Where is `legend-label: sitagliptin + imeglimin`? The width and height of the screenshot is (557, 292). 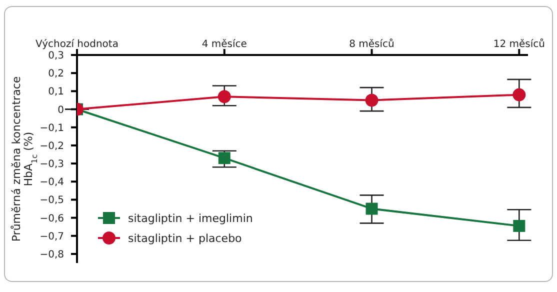
legend-label: sitagliptin + imeglimin is located at coordinates (190, 218).